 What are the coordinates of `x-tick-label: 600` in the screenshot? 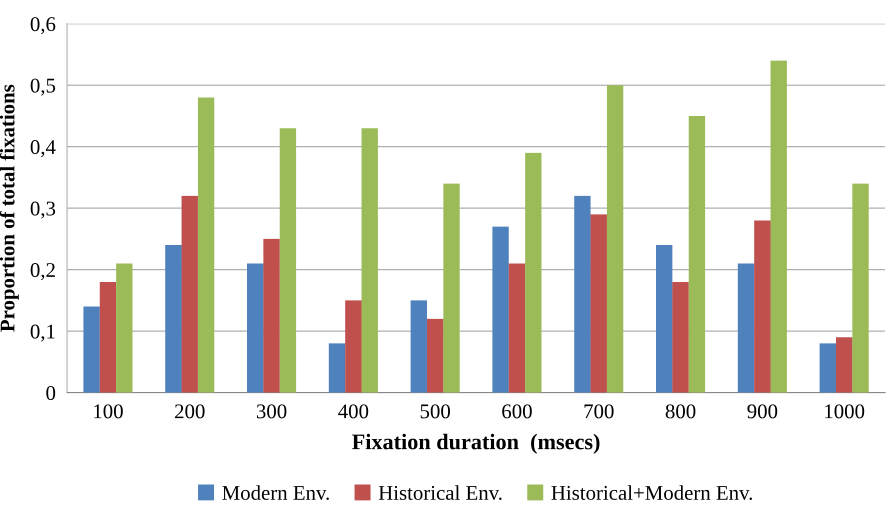 It's located at (517, 411).